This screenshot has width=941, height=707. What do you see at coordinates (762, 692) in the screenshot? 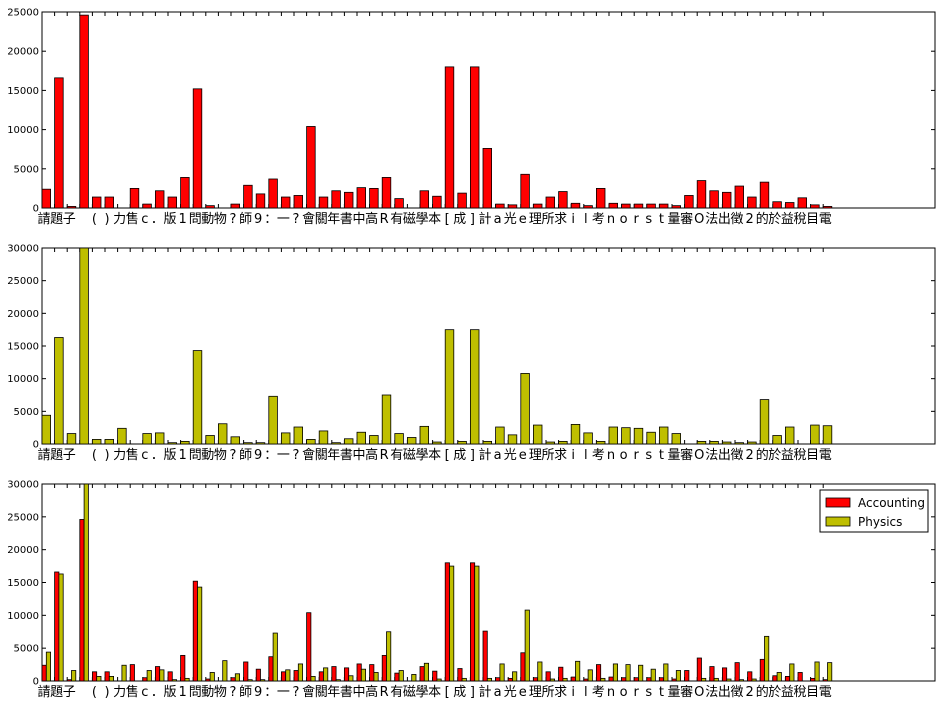
I see `x-tick-label: 的` at bounding box center [762, 692].